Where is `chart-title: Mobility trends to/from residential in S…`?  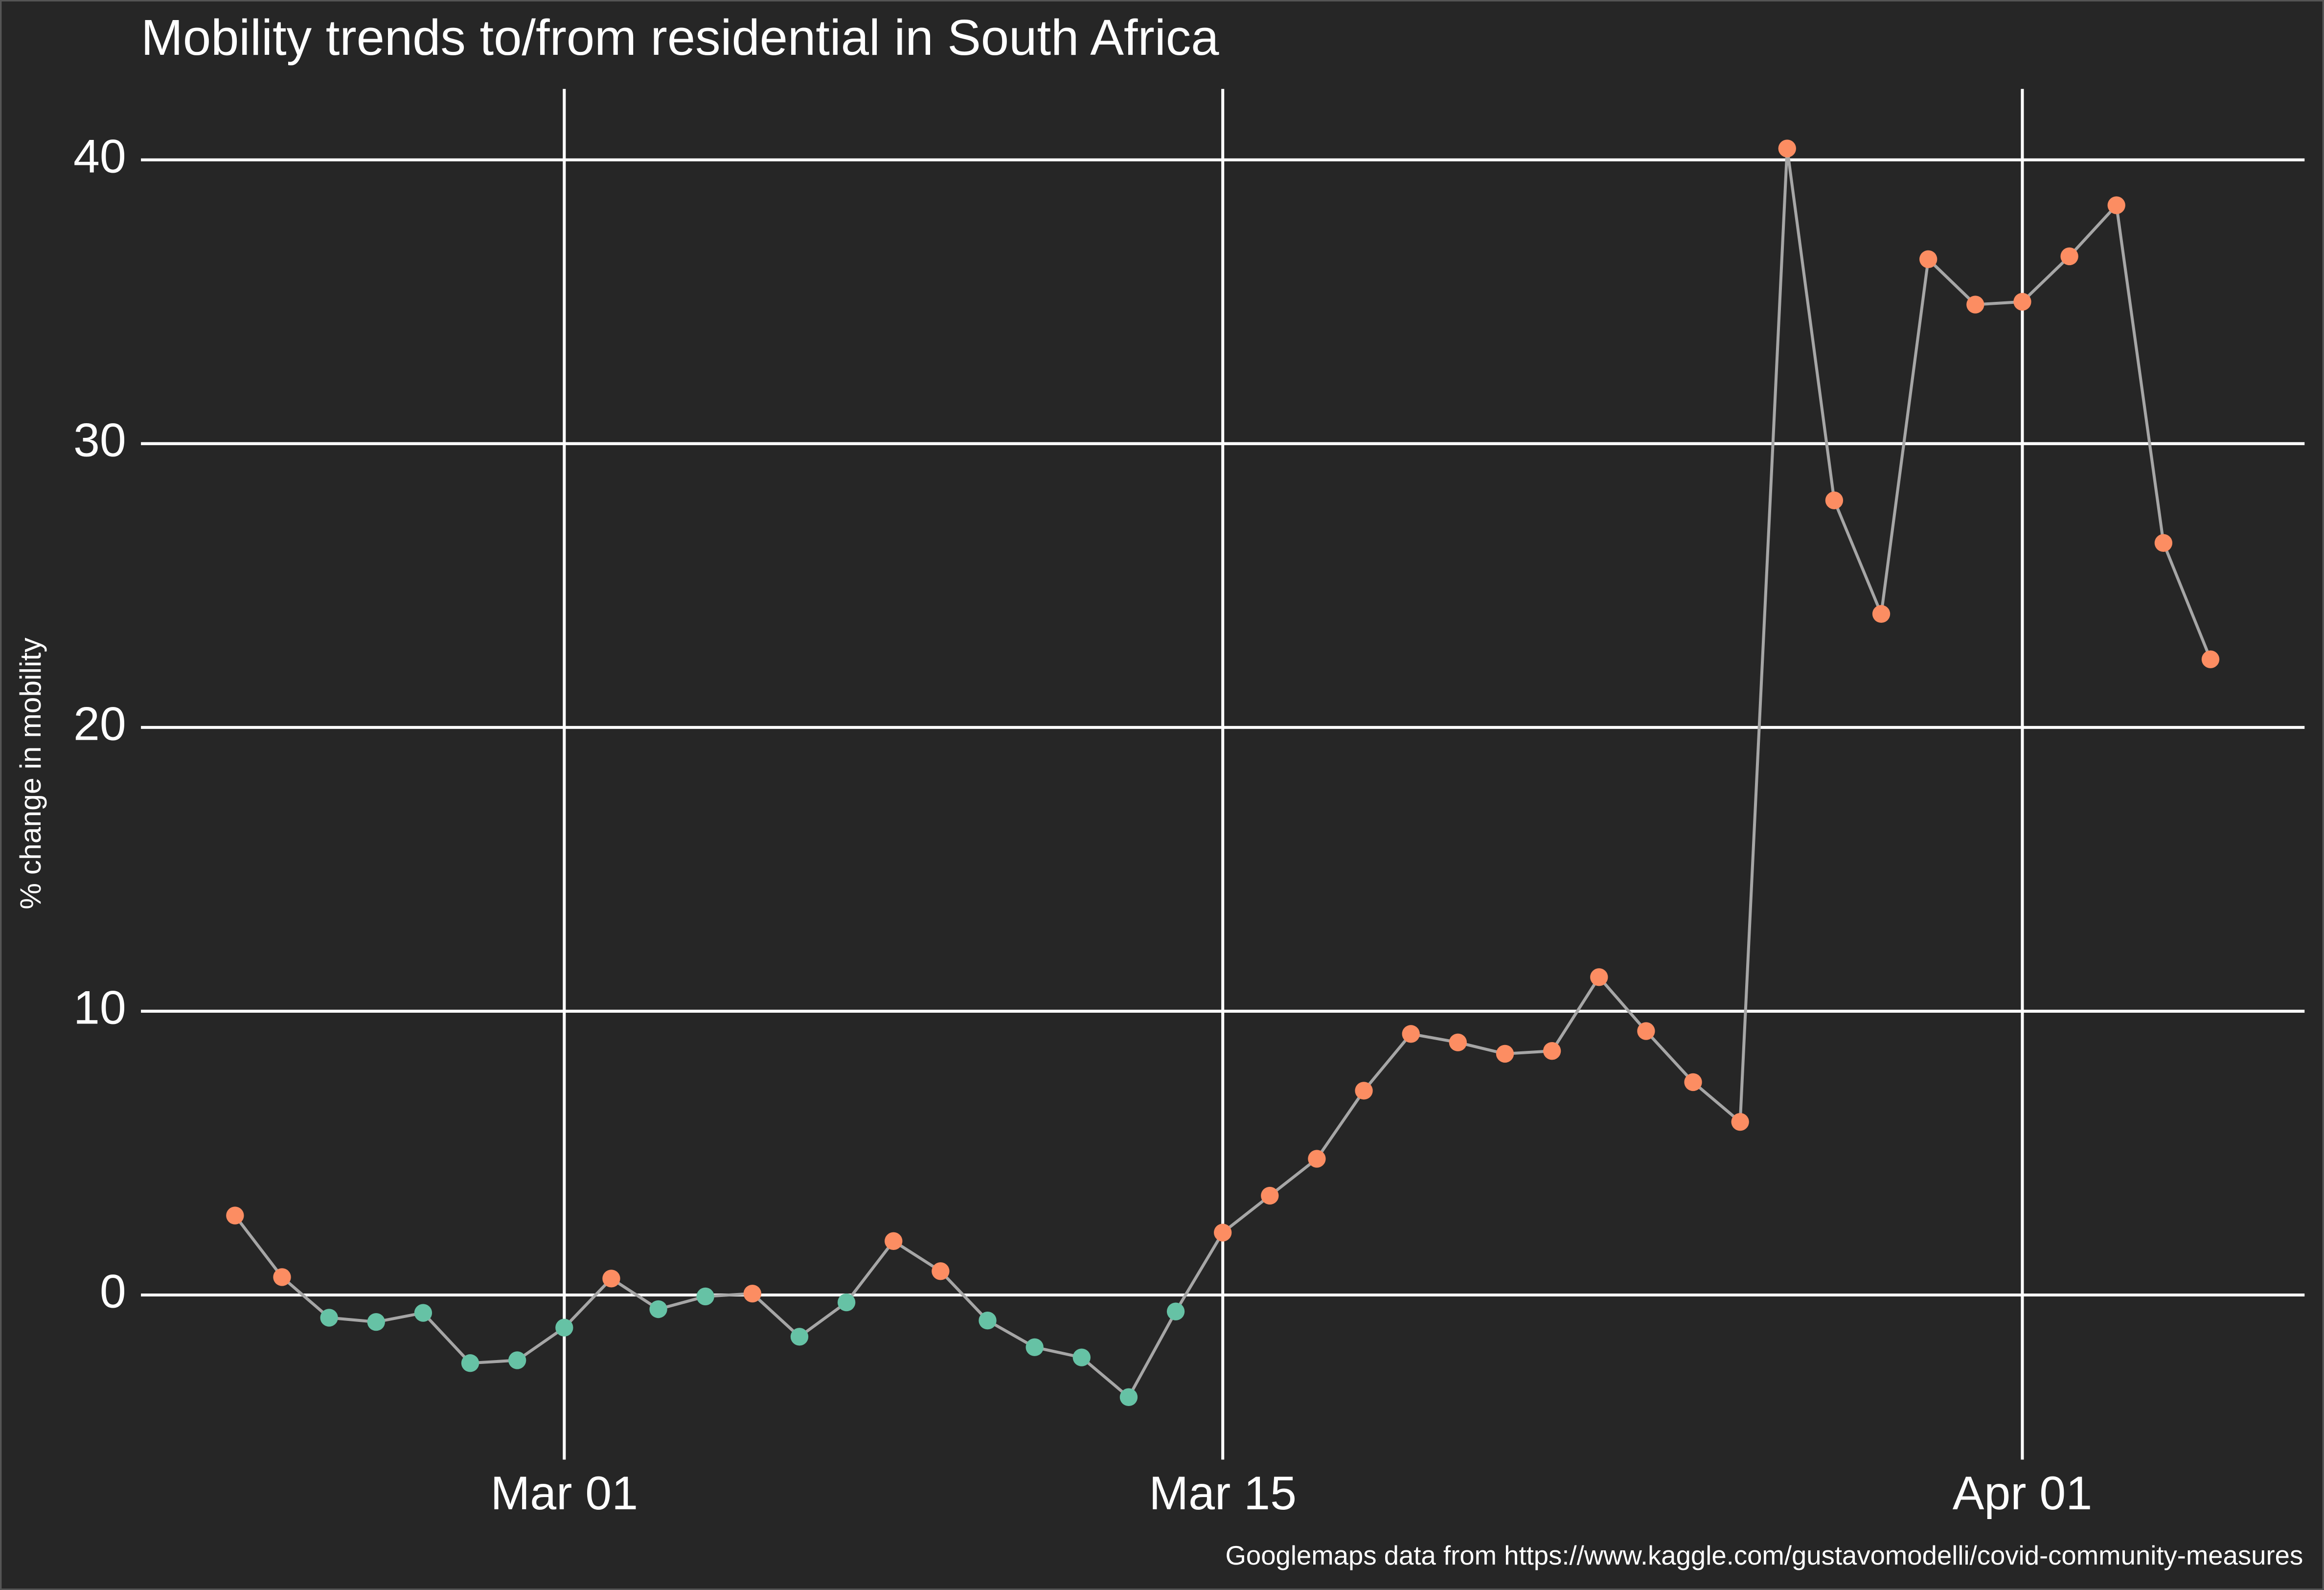 chart-title: Mobility trends to/from residential in S… is located at coordinates (680, 38).